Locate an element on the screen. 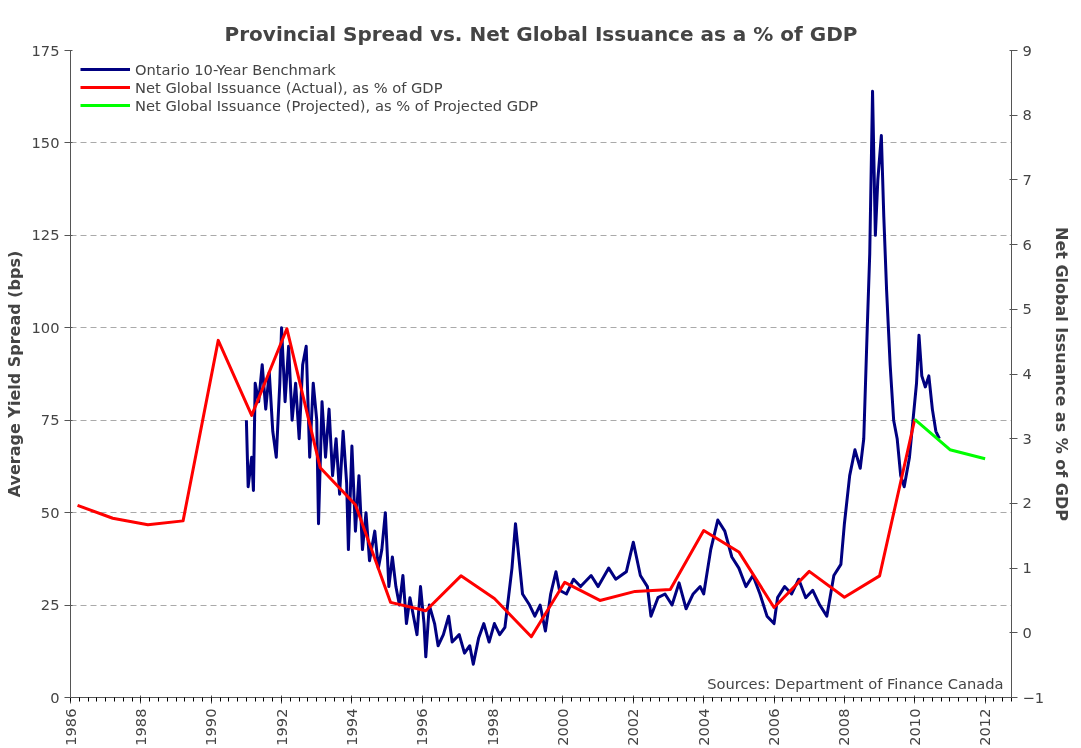  x-tick-label: 2010 is located at coordinates (914, 727).